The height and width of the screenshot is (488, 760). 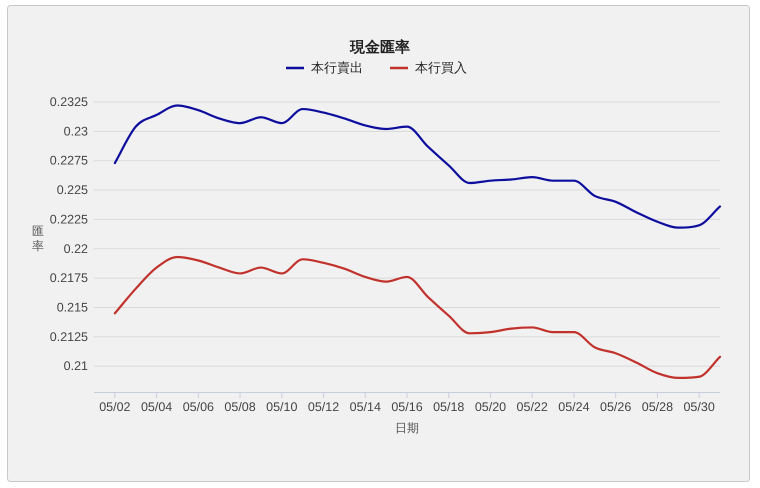 I want to click on x-tick-label: 05/30, so click(x=699, y=407).